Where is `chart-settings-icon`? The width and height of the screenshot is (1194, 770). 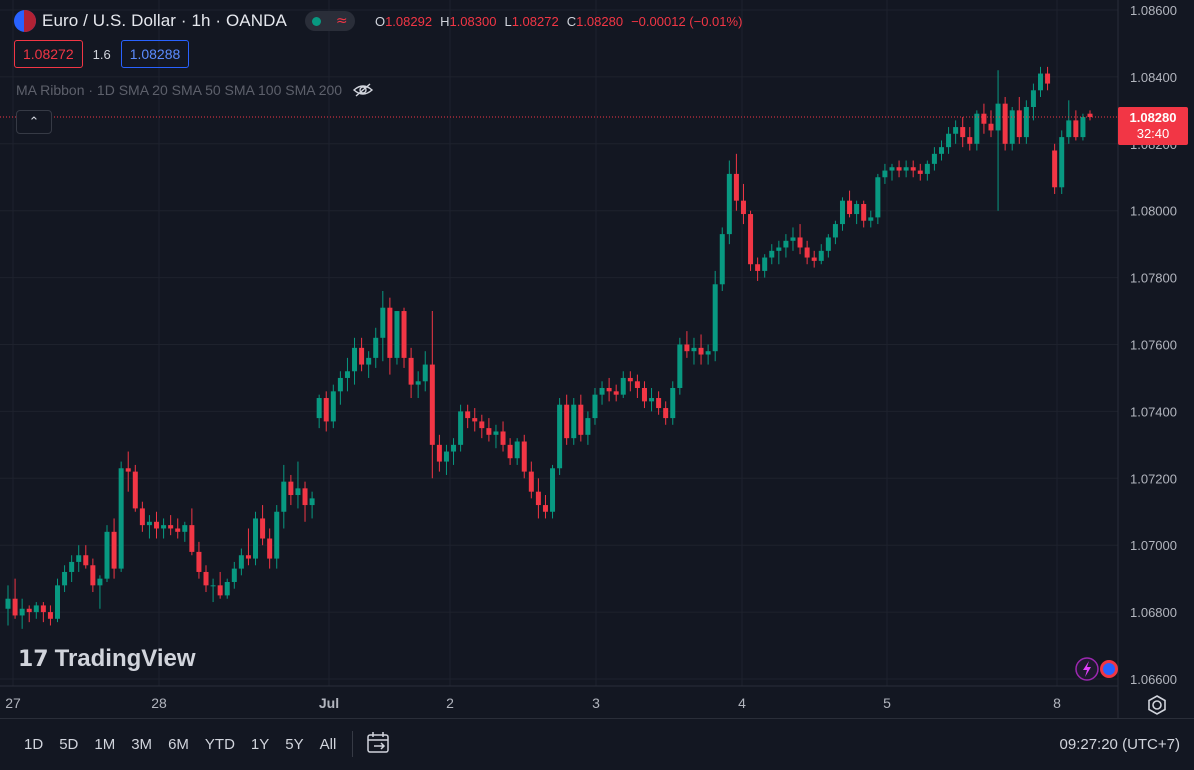 chart-settings-icon is located at coordinates (1157, 705).